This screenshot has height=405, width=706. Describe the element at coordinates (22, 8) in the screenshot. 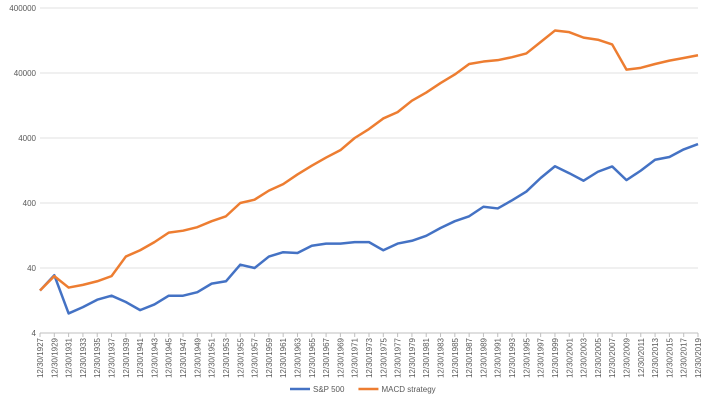

I see `y-tick-label: 400000` at that location.